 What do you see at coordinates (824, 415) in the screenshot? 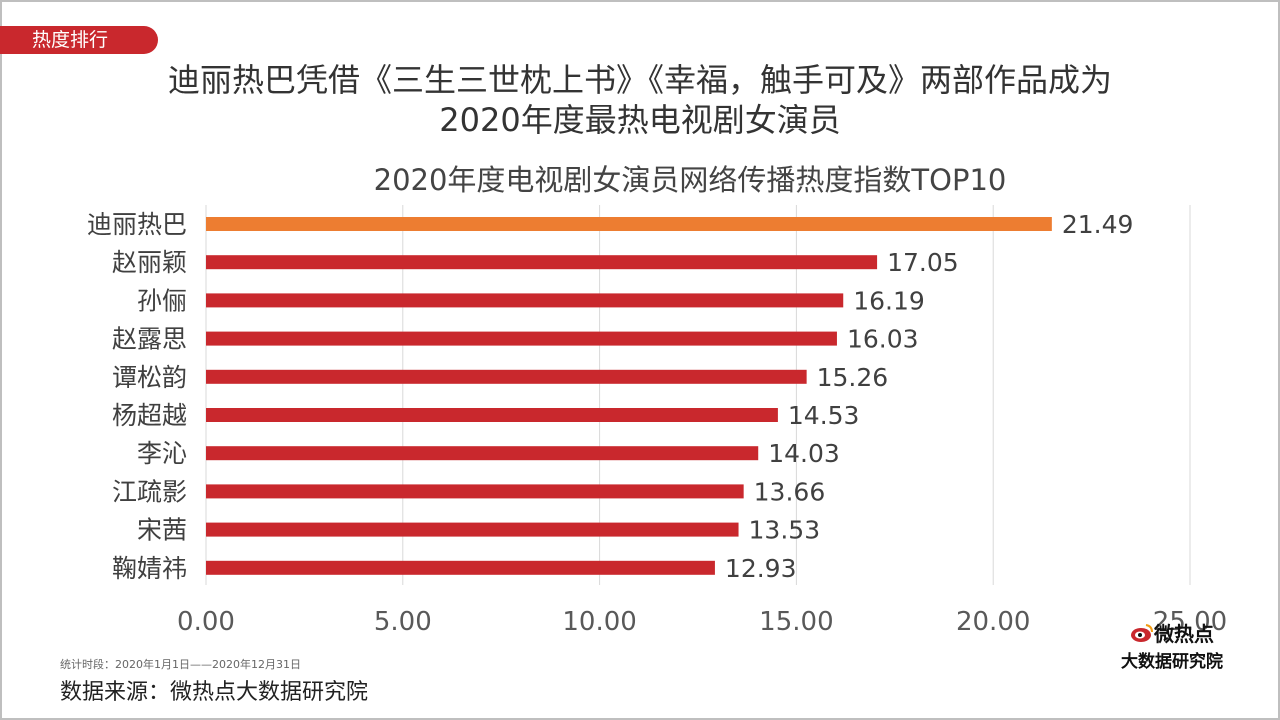
I see `data-label: 14.53` at bounding box center [824, 415].